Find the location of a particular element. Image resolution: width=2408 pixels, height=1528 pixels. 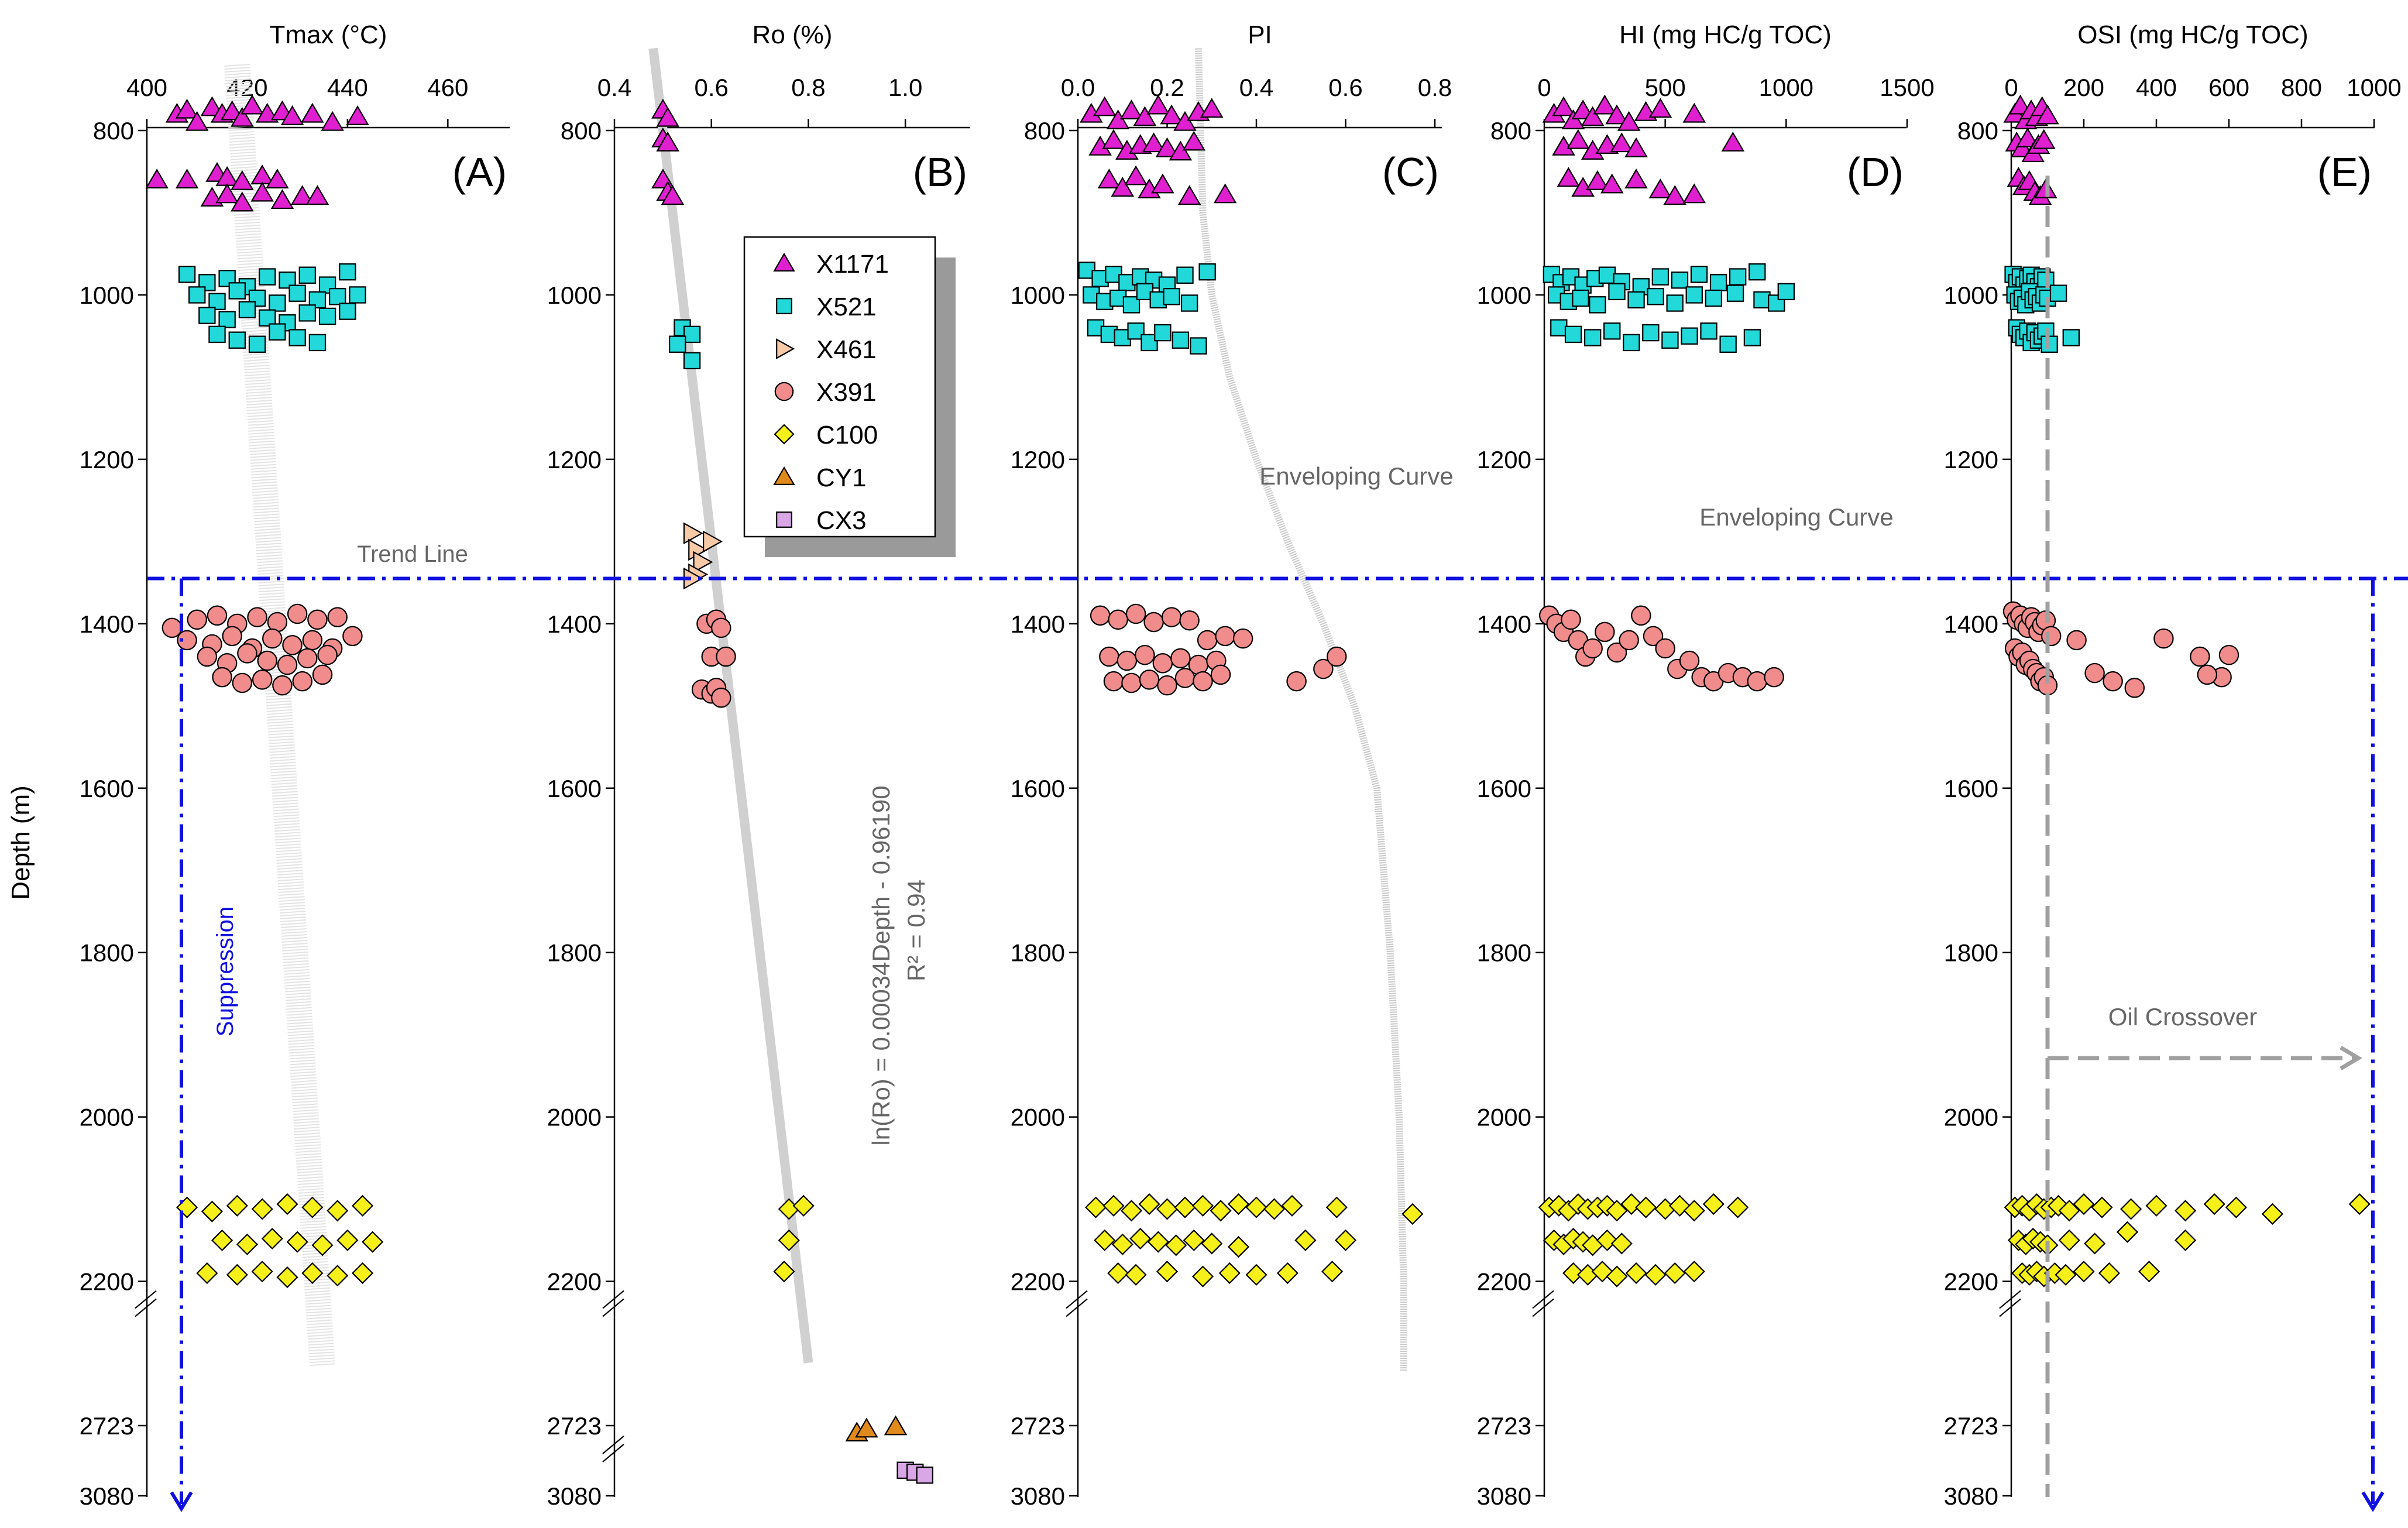

y-tick-label: 2000 is located at coordinates (1971, 1118).